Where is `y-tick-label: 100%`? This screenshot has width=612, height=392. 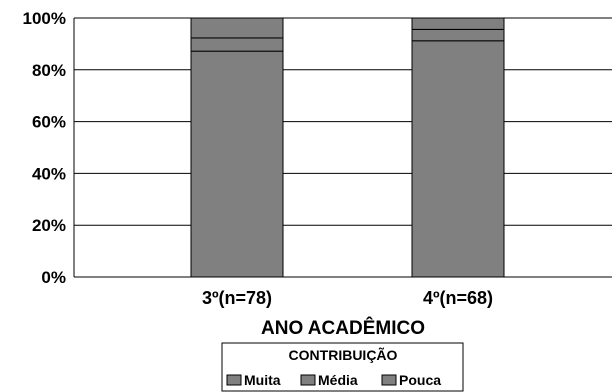 y-tick-label: 100% is located at coordinates (44, 18).